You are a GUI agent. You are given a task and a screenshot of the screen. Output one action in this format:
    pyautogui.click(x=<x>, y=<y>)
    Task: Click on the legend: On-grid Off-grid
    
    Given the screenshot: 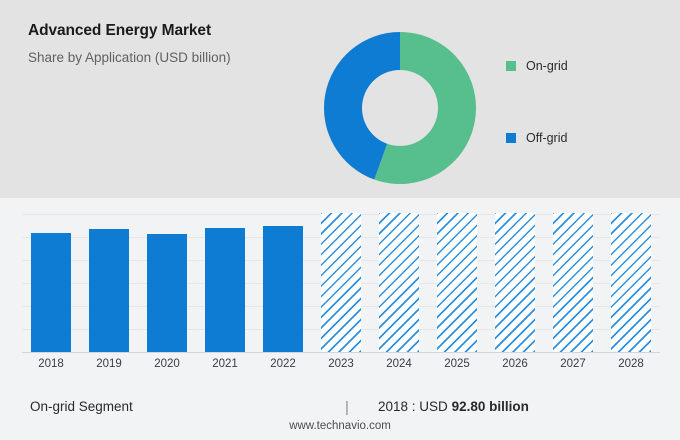 What is the action you would take?
    pyautogui.click(x=586, y=102)
    